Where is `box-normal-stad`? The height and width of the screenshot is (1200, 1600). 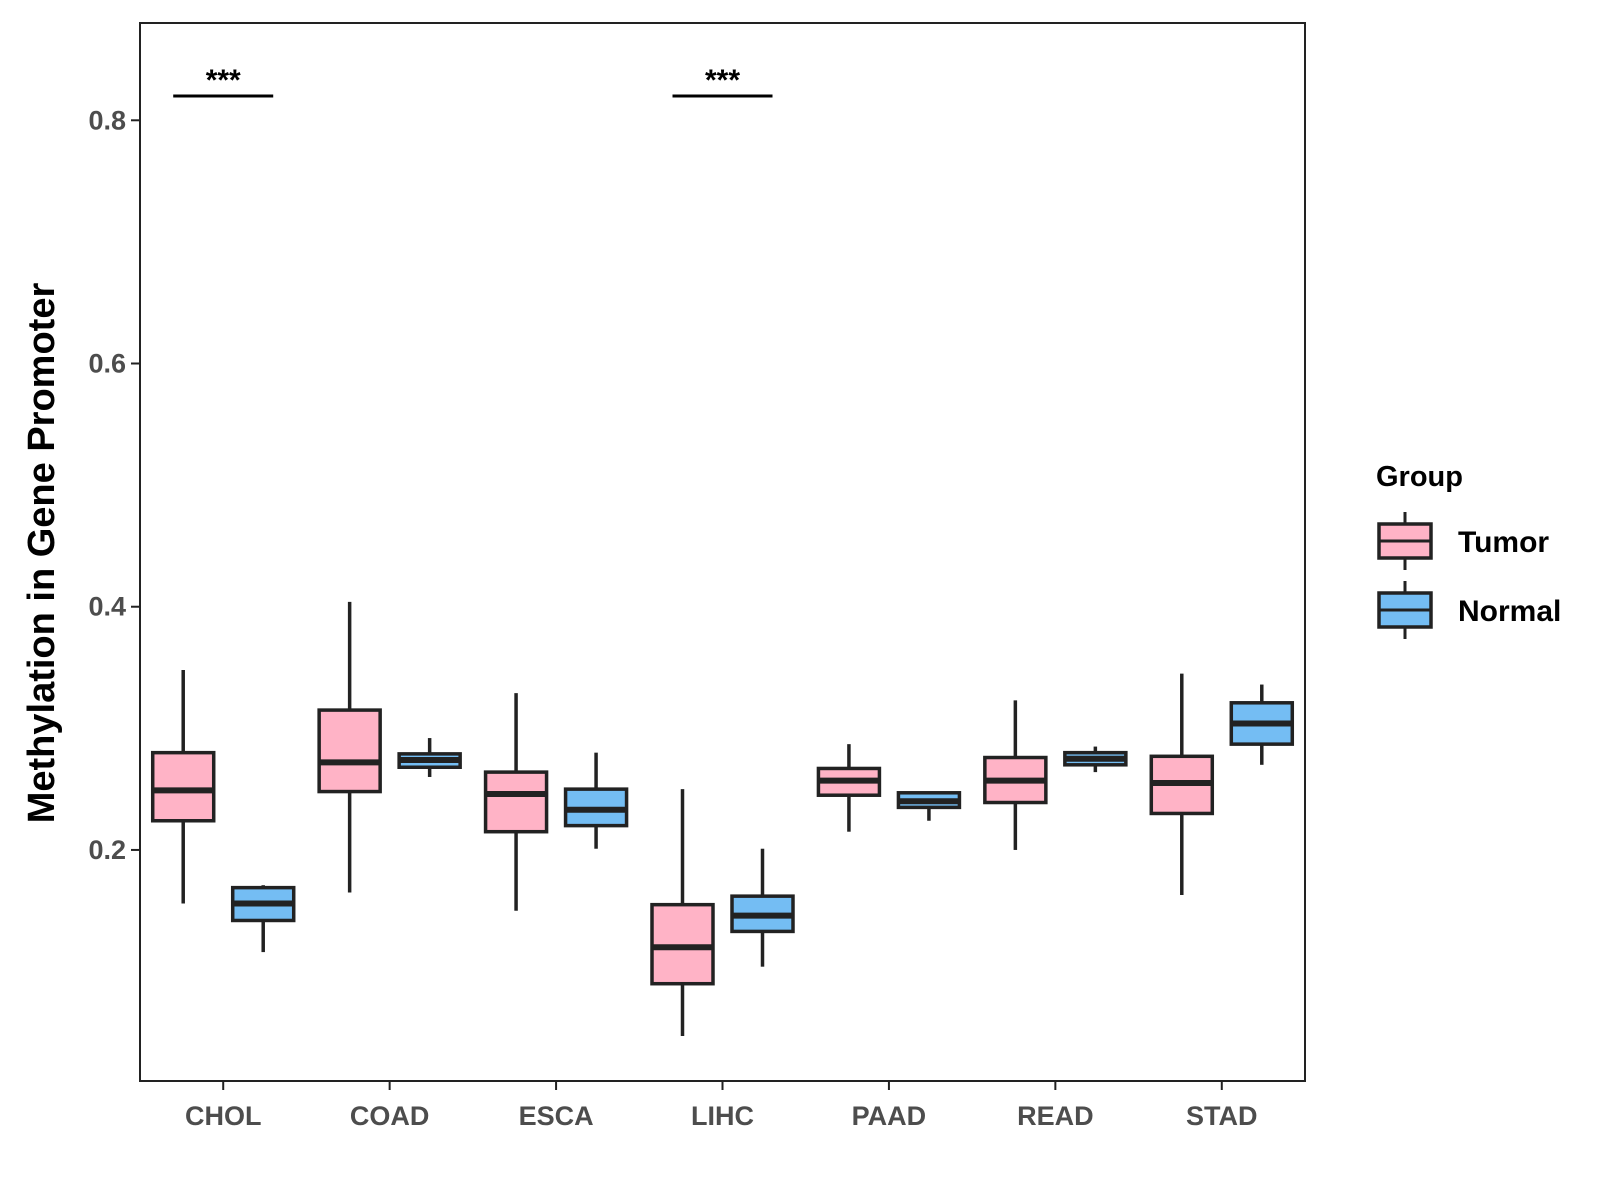 box-normal-stad is located at coordinates (1262, 724).